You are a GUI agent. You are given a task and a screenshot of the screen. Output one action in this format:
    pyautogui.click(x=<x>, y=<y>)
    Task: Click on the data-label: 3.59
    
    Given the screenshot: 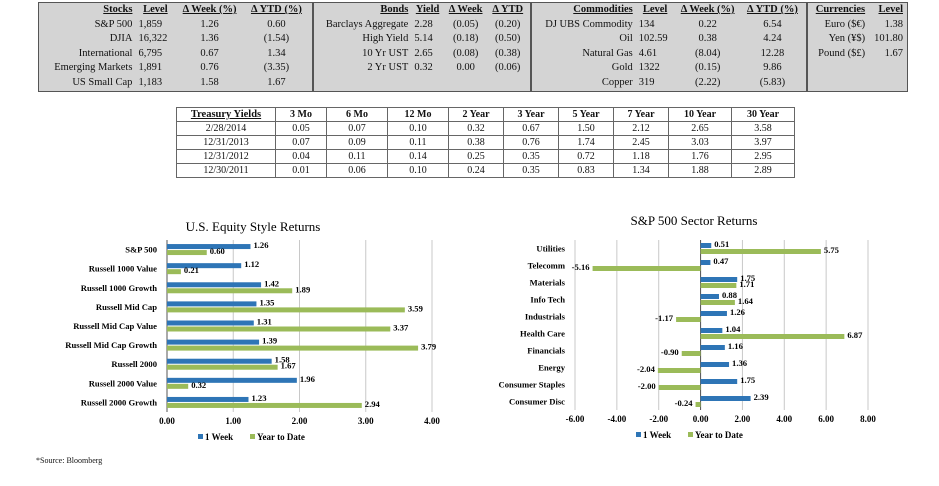 What is the action you would take?
    pyautogui.click(x=415, y=308)
    